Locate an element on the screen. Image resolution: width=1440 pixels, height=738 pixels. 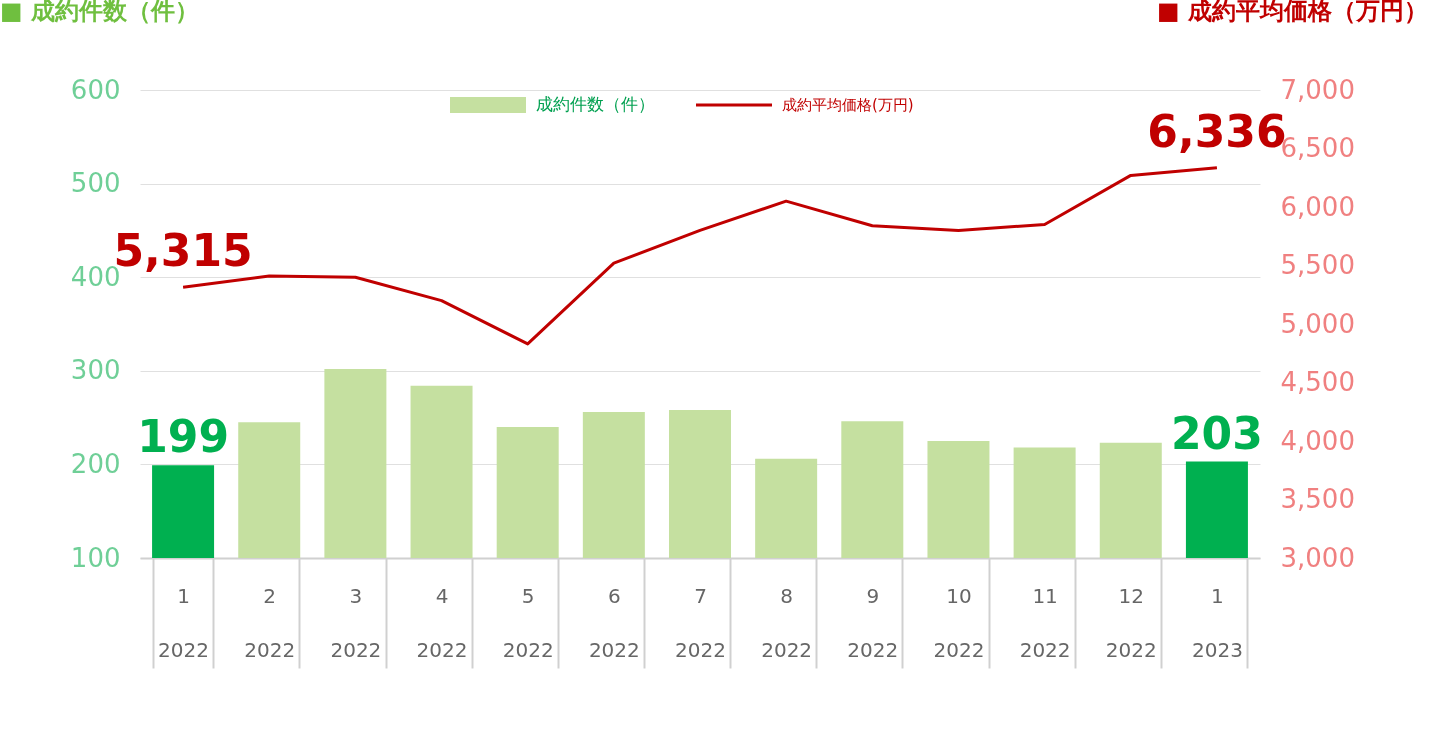
category-label: 8 2022 is located at coordinates (787, 622).